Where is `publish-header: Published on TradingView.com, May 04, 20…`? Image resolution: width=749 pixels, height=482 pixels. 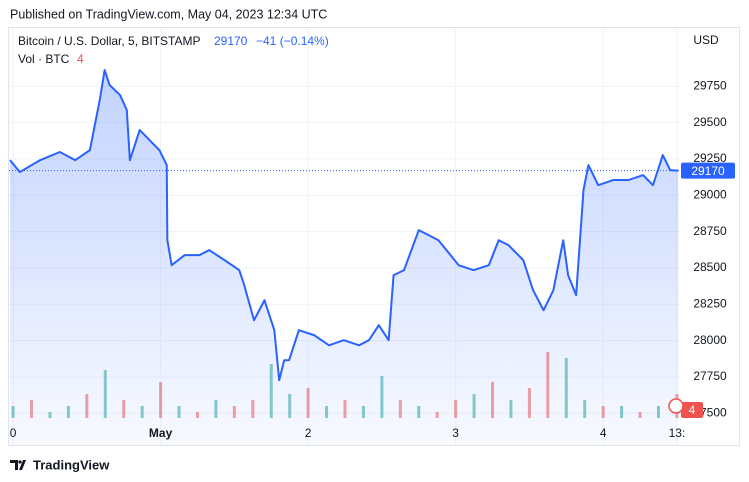 publish-header: Published on TradingView.com, May 04, 20… is located at coordinates (168, 14).